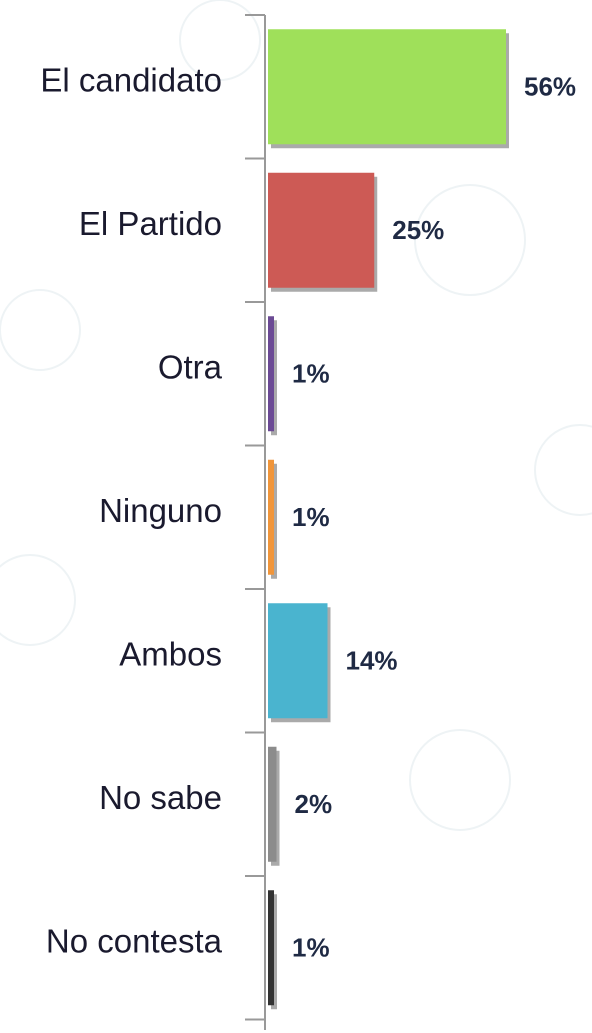 This screenshot has width=592, height=1033. What do you see at coordinates (170, 653) in the screenshot?
I see `category-label: Ambos` at bounding box center [170, 653].